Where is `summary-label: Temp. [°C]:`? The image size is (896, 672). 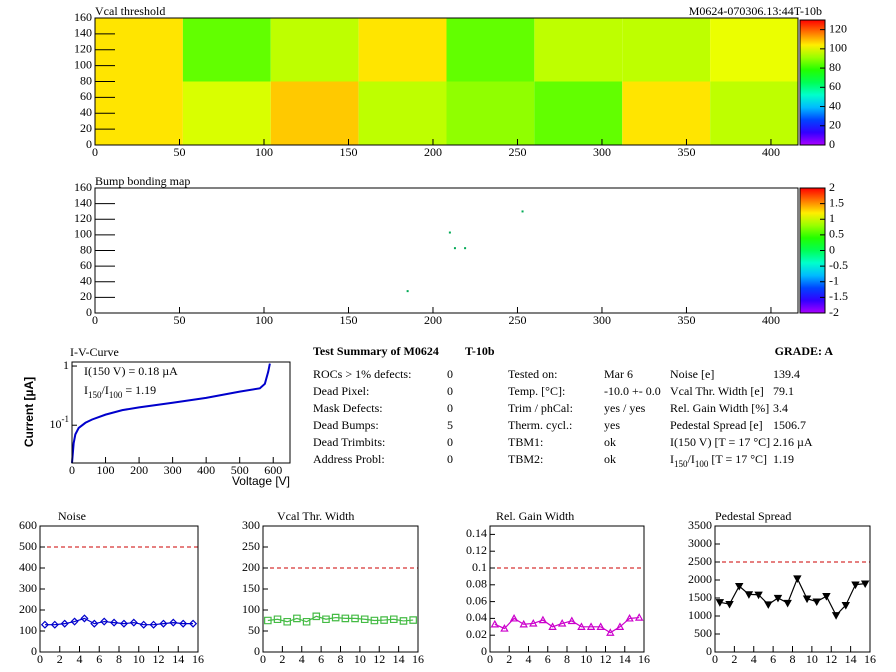 summary-label: Temp. [°C]: is located at coordinates (536, 391).